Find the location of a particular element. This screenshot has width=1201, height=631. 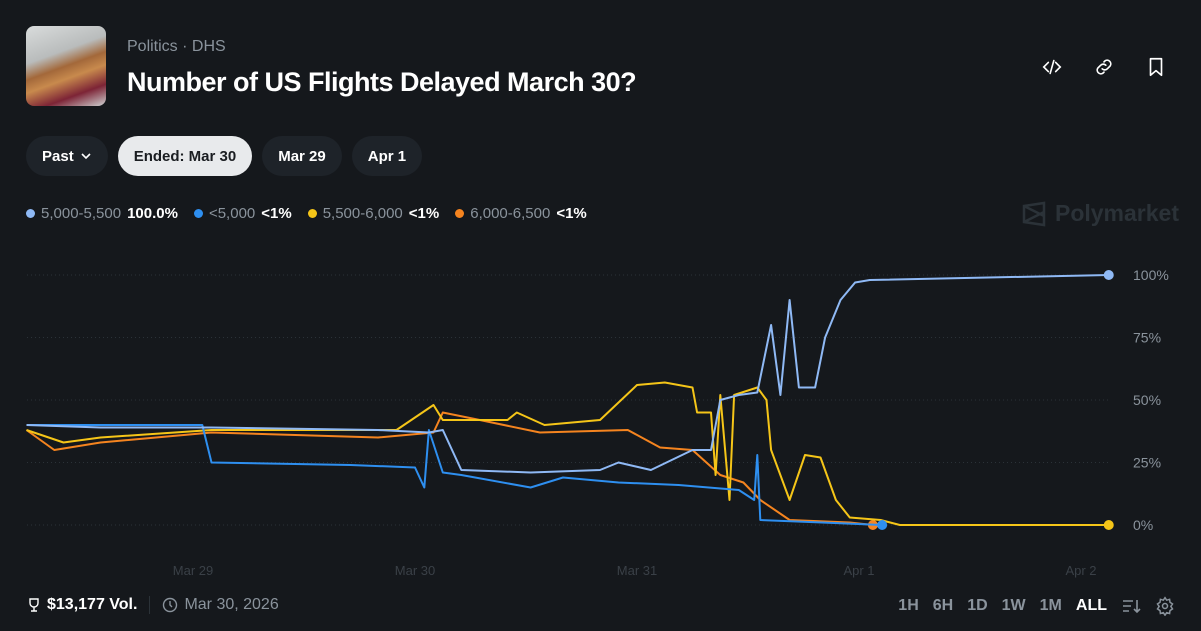

dropdown-label: Past is located at coordinates (58, 156).